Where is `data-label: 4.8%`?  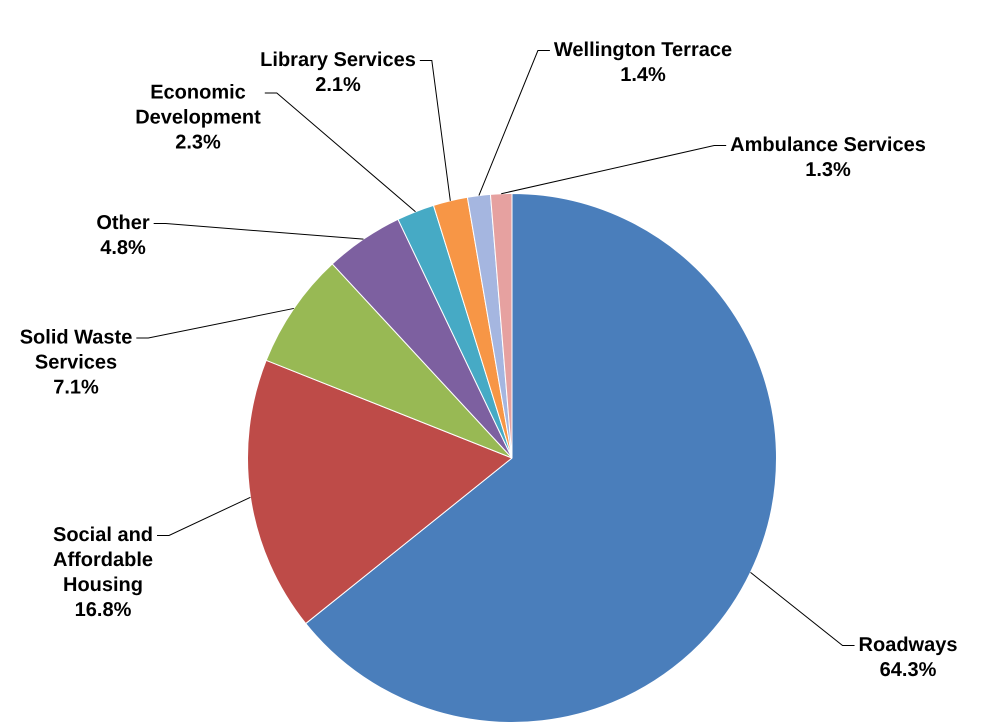 data-label: 4.8% is located at coordinates (123, 248).